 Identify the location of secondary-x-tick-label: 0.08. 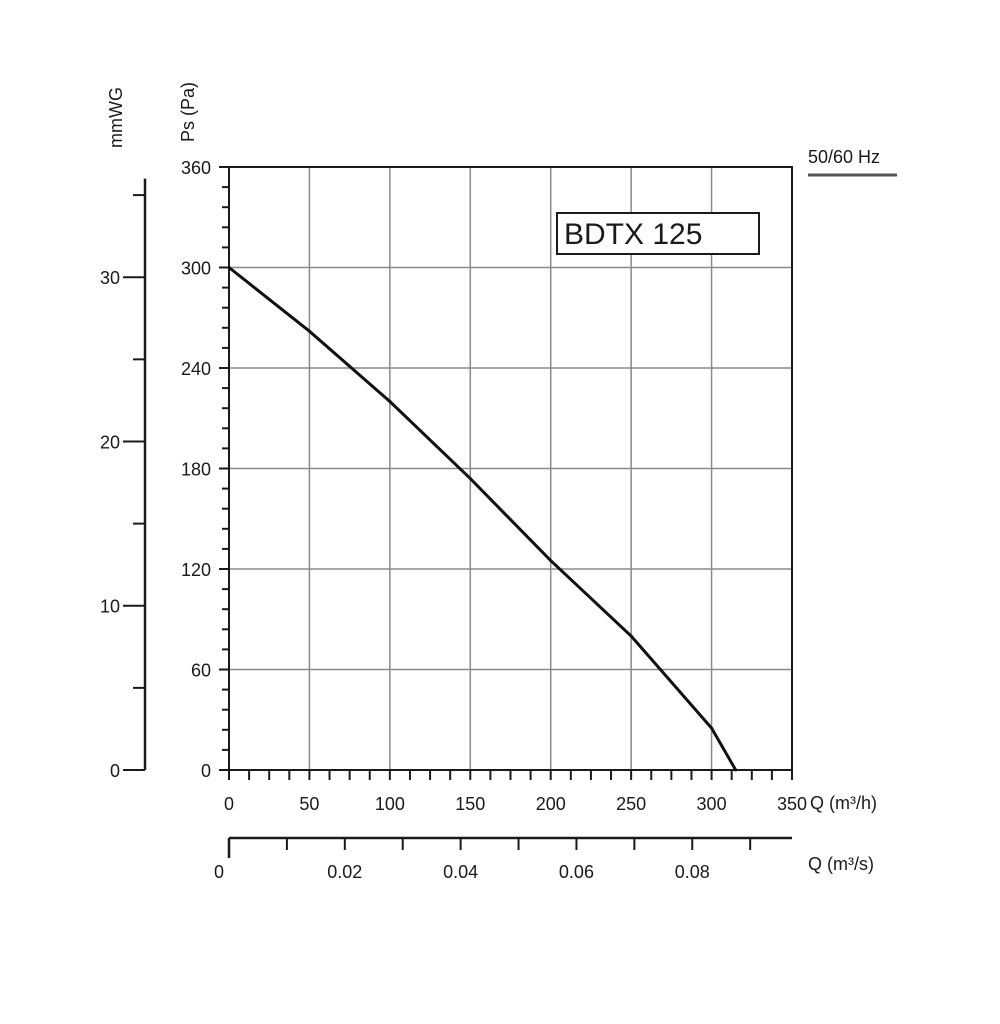
(692, 872).